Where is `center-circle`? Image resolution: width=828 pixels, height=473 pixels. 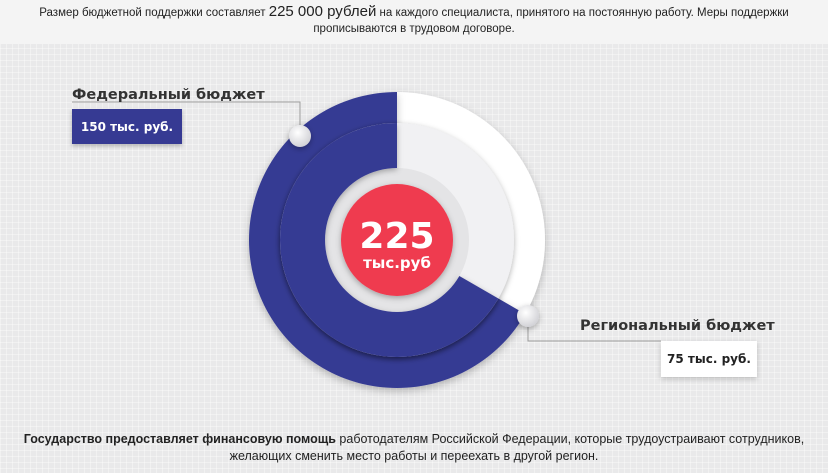
center-circle is located at coordinates (397, 240).